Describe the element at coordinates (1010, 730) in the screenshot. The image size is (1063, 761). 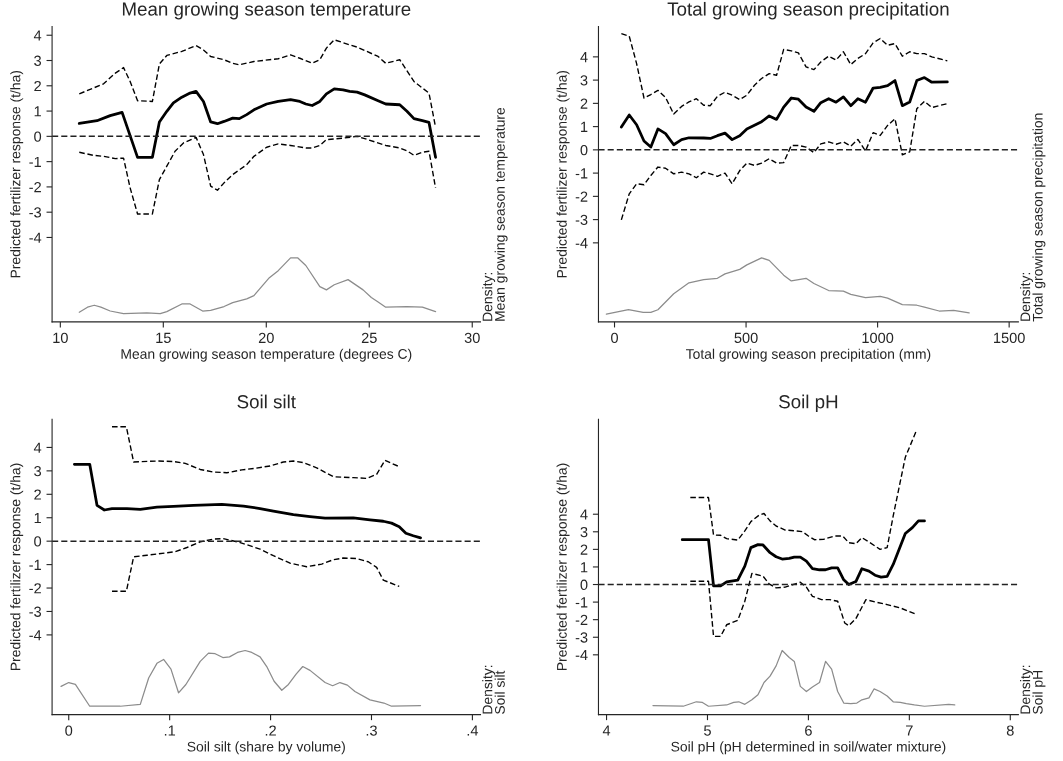
I see `x-tick-label: 8` at that location.